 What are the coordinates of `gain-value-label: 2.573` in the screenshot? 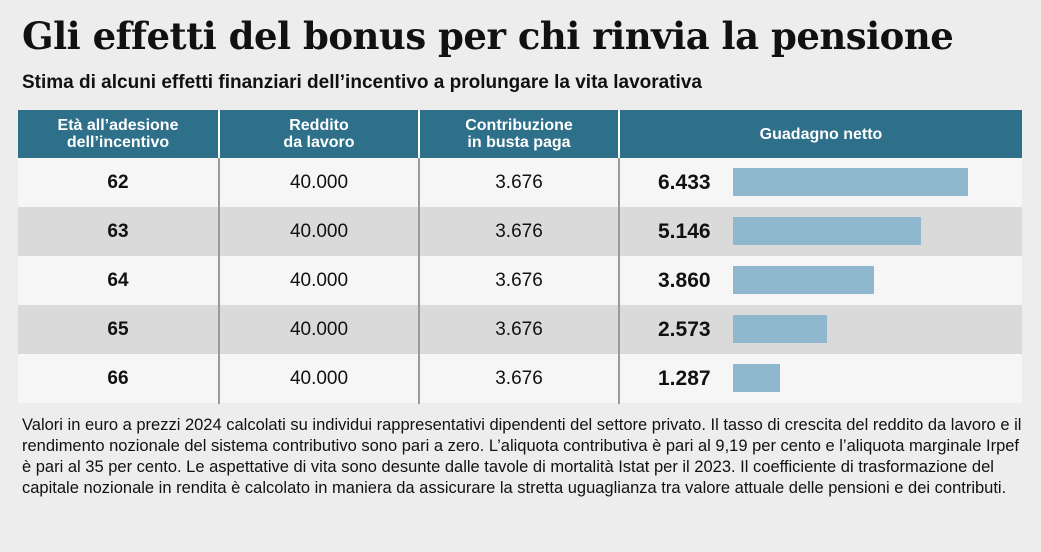 It's located at (684, 329).